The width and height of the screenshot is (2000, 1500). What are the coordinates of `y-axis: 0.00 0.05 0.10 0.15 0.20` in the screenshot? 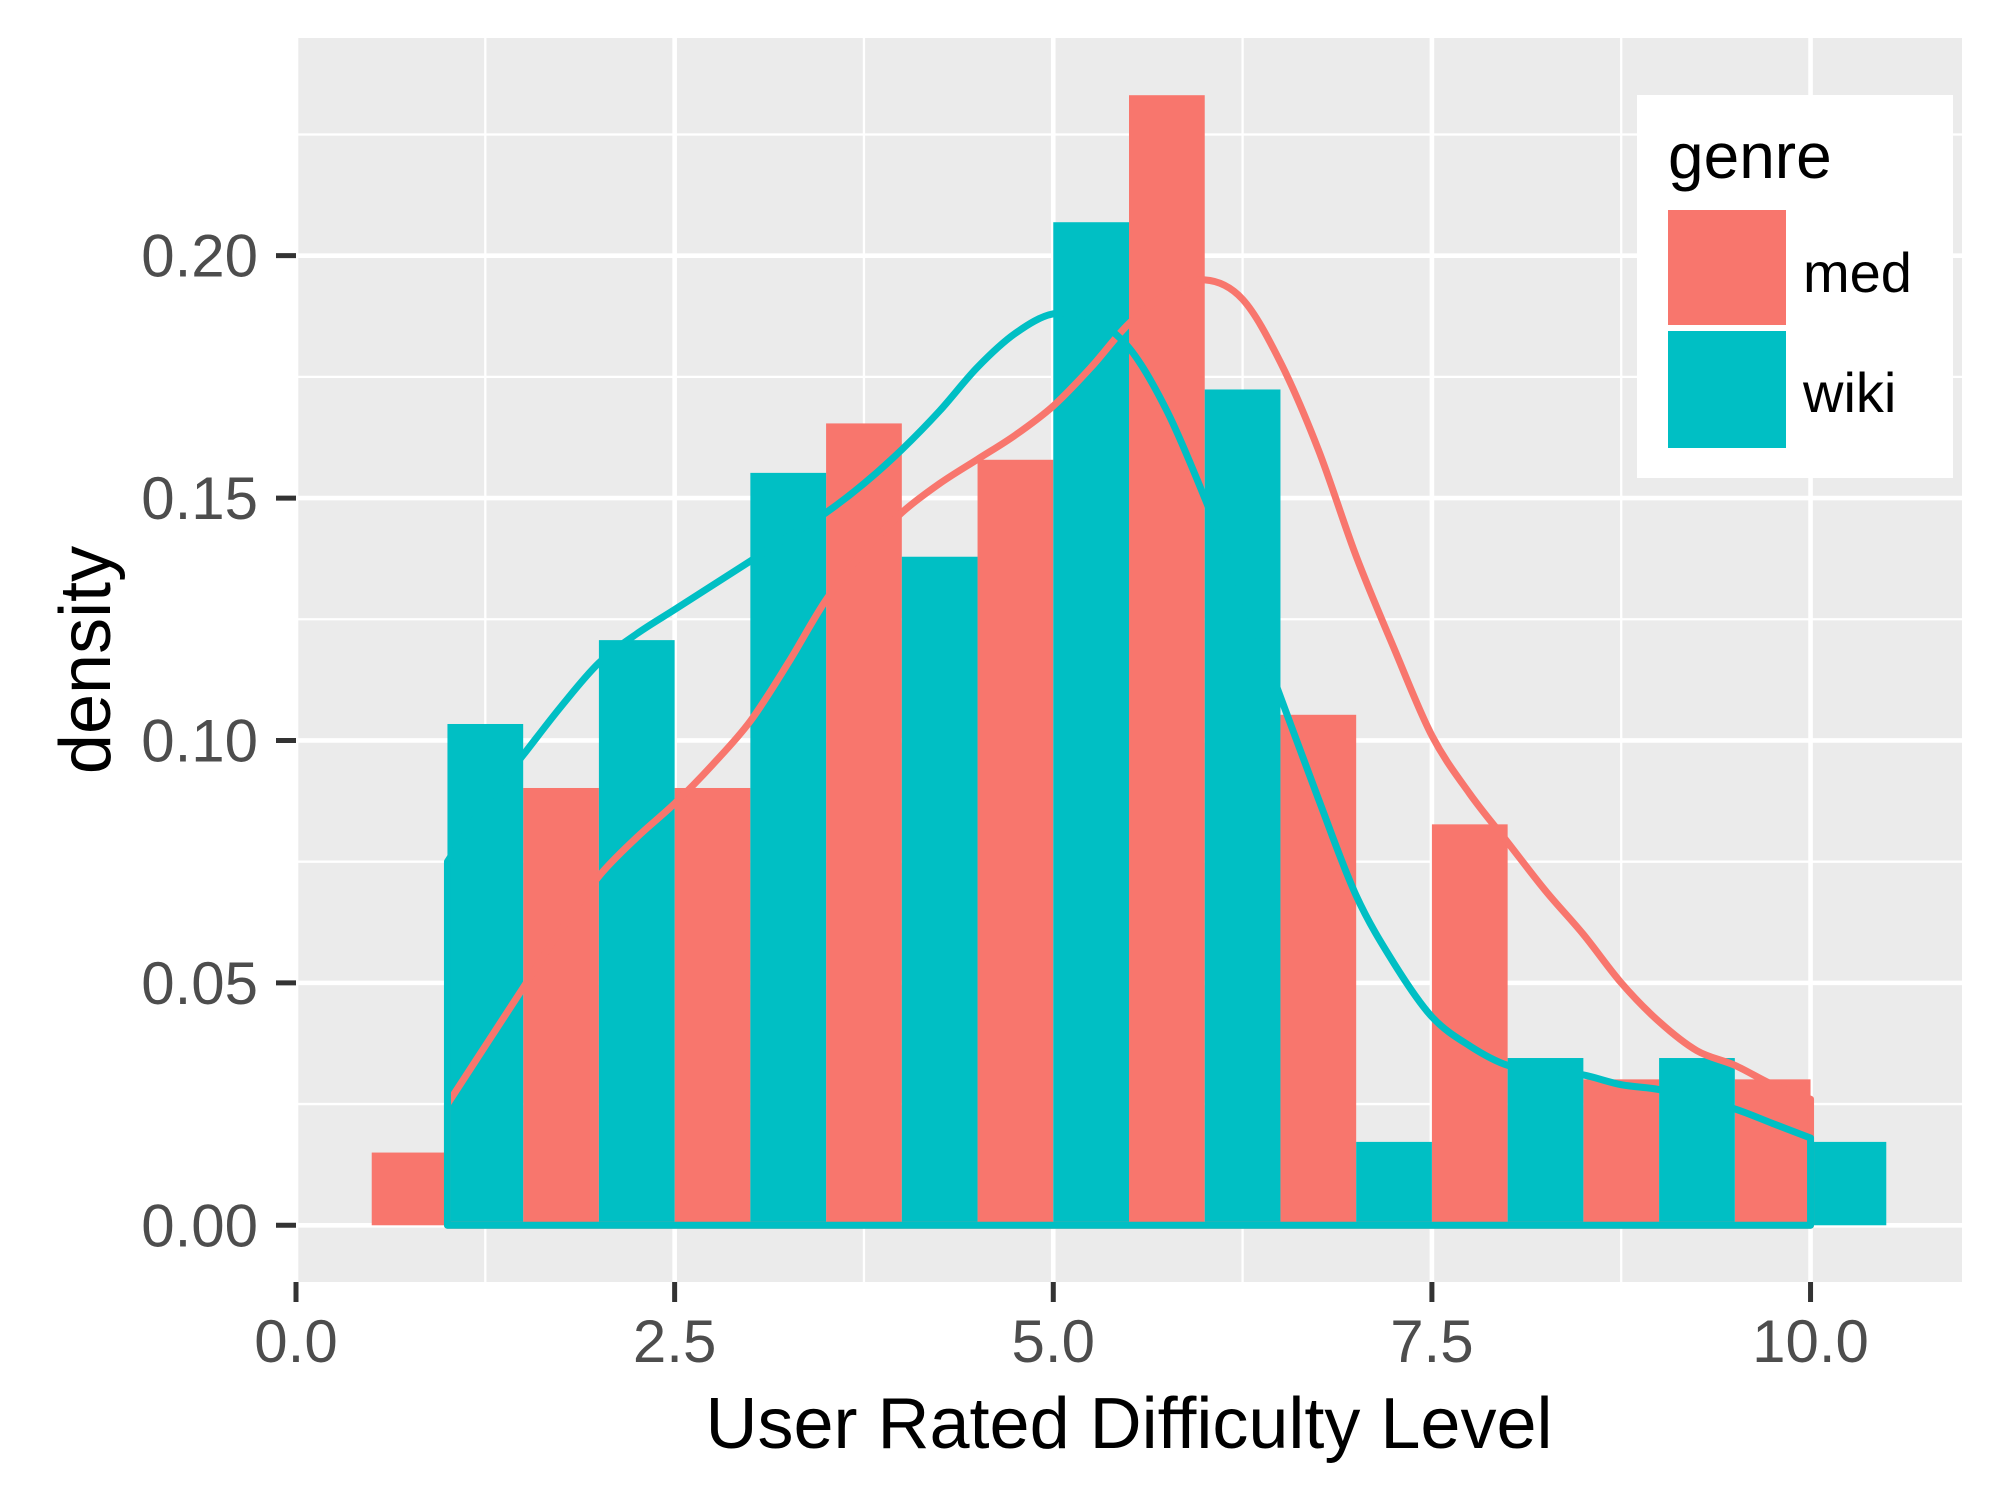 It's located at (218, 741).